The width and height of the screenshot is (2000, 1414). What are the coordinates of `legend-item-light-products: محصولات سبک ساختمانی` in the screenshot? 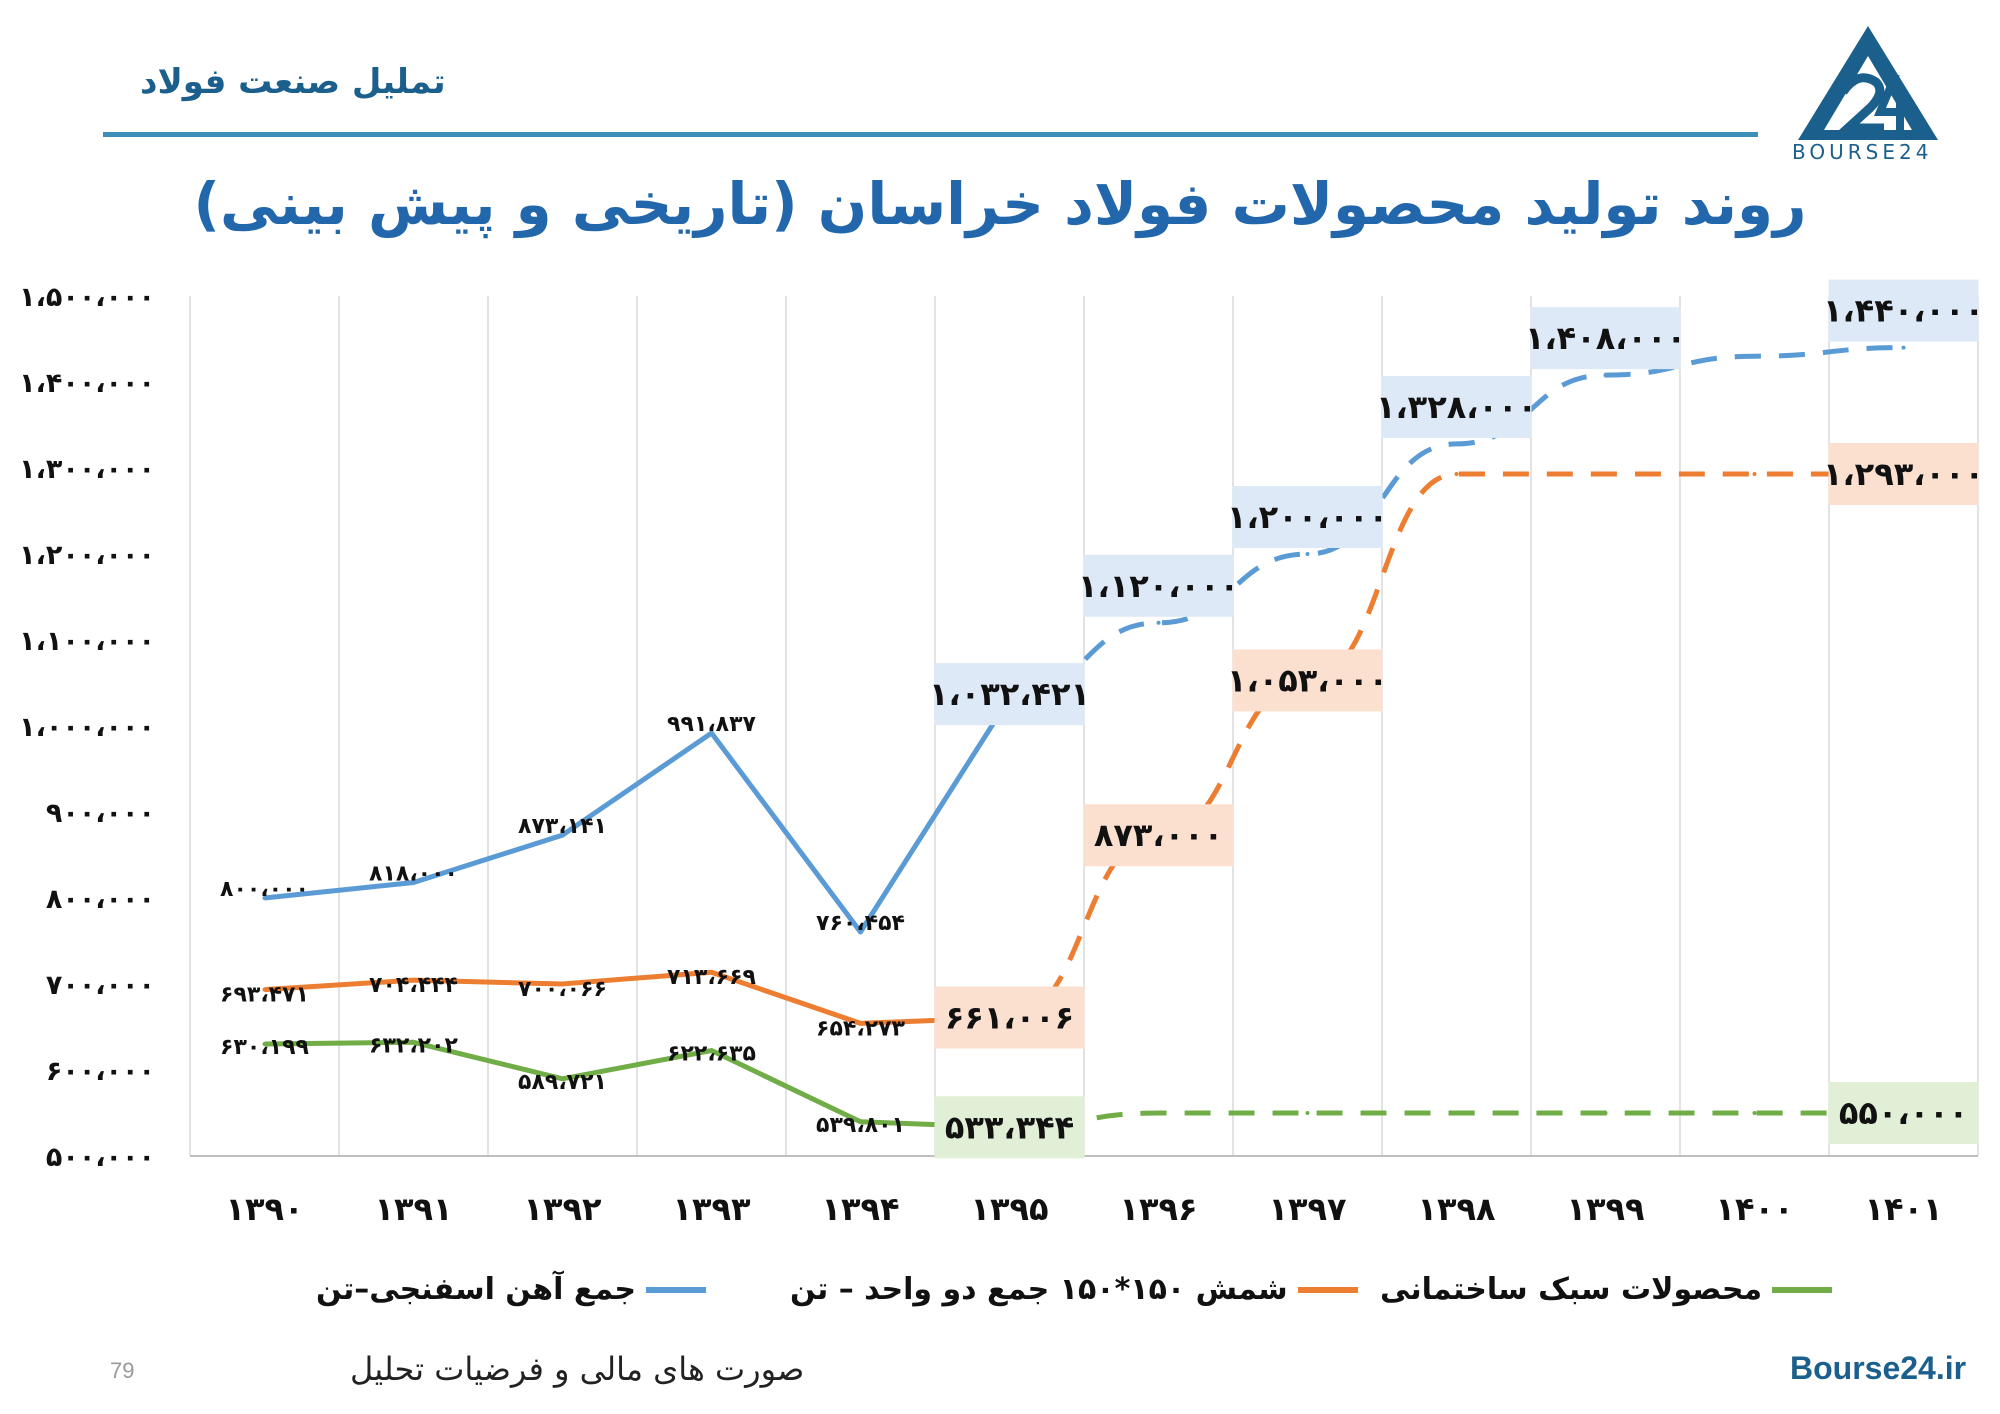 It's located at (1606, 1289).